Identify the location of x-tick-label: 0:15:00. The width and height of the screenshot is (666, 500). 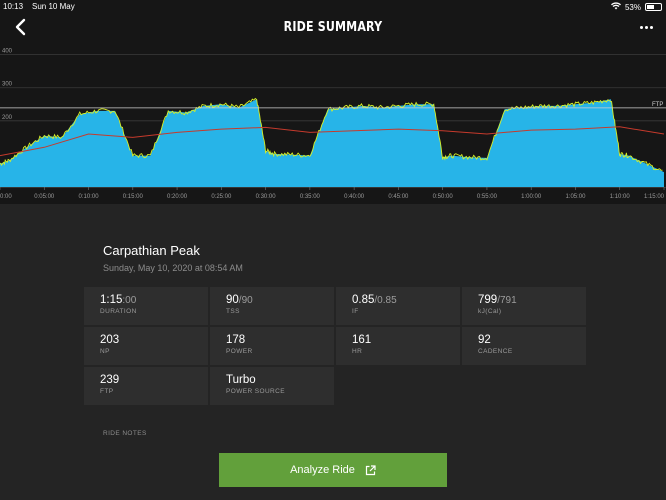
(133, 197).